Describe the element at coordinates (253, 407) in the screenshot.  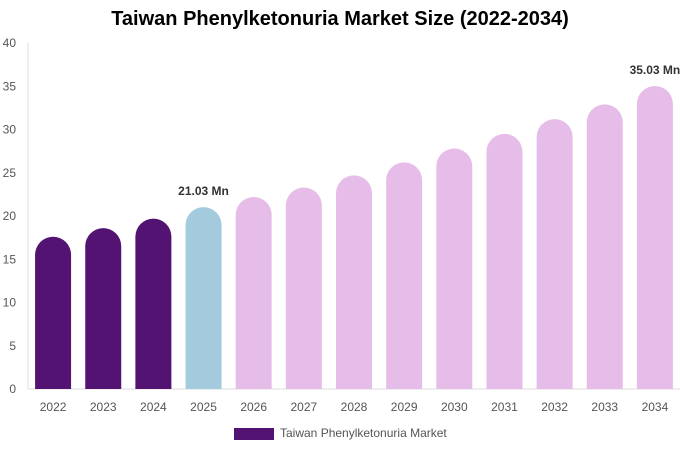
I see `x-tick-label: 2026` at that location.